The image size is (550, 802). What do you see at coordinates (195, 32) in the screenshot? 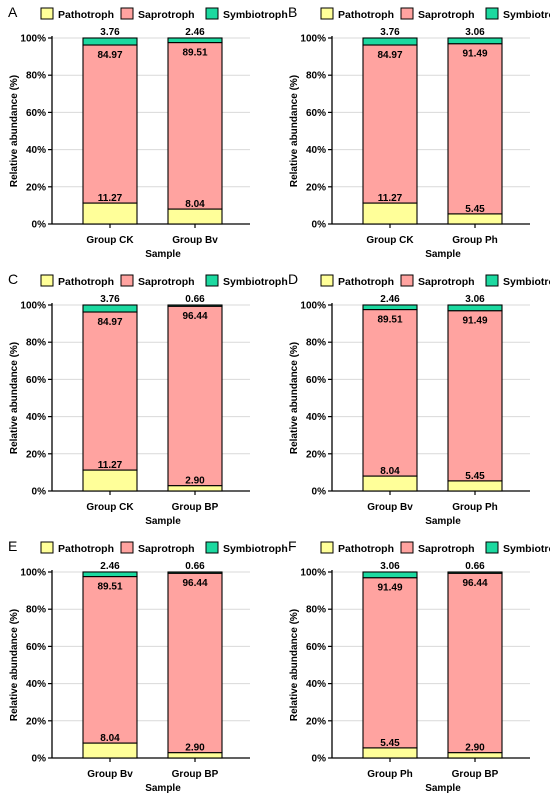
I see `data-label-symbiotroph: 2.46` at bounding box center [195, 32].